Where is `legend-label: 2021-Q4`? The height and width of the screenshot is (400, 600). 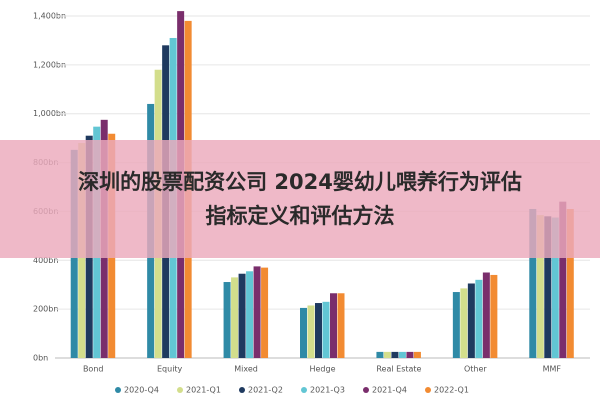
legend-label: 2021-Q4 is located at coordinates (389, 390).